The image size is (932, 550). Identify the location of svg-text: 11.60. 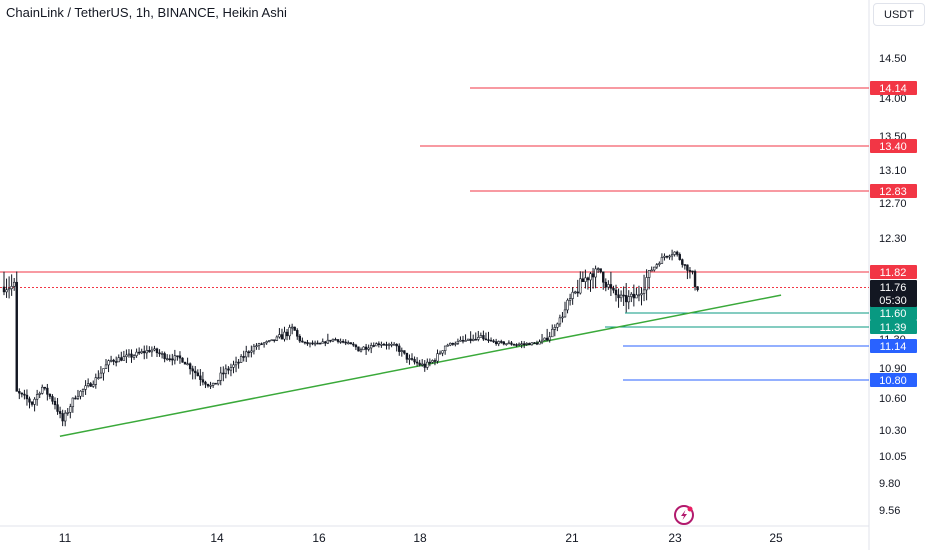
(893, 314).